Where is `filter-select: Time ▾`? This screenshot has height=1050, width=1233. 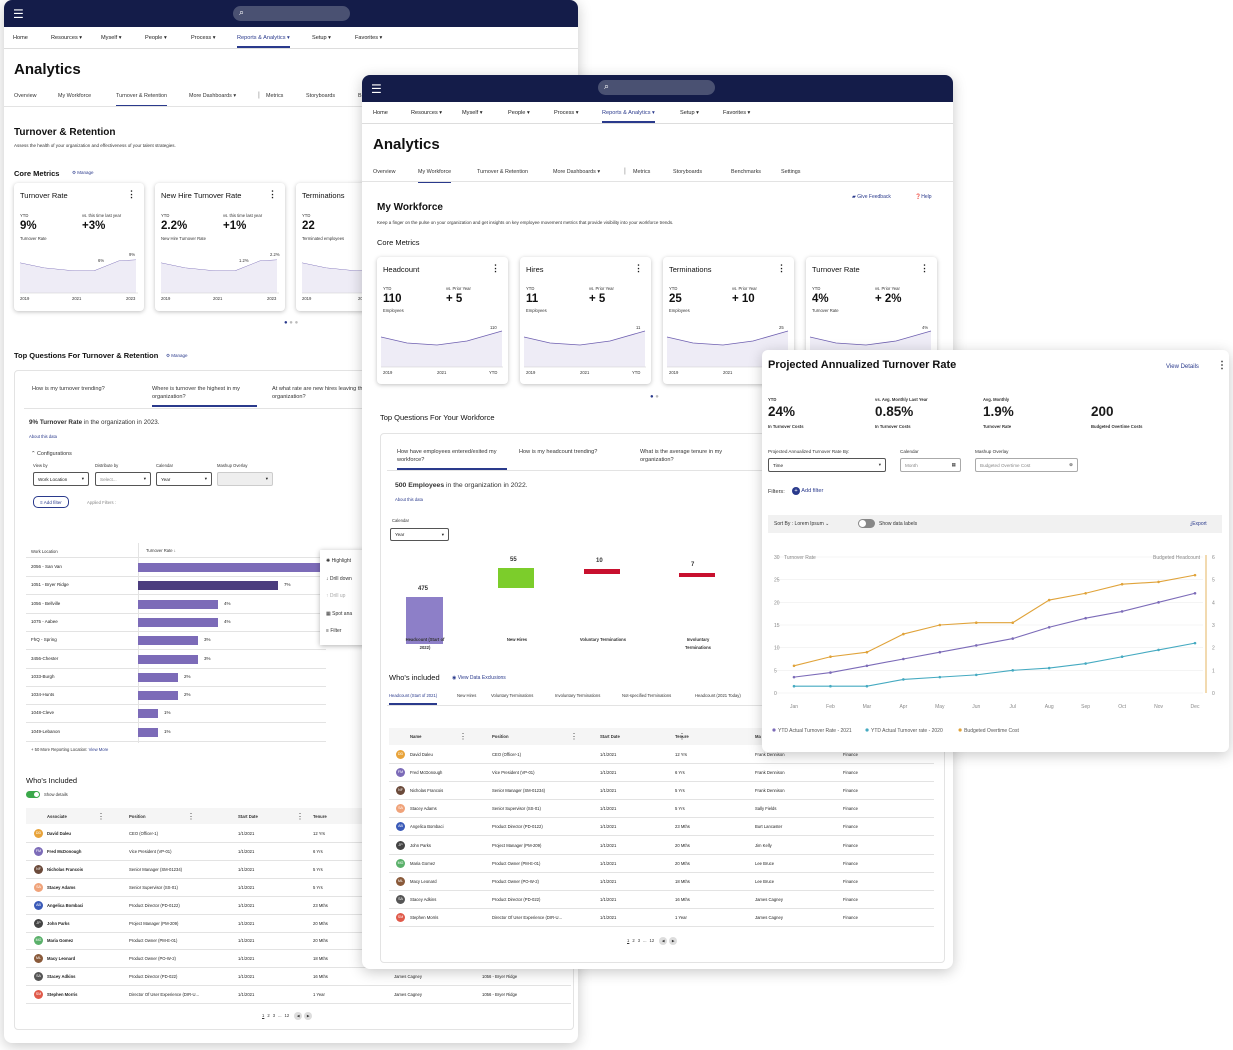 filter-select: Time ▾ is located at coordinates (827, 465).